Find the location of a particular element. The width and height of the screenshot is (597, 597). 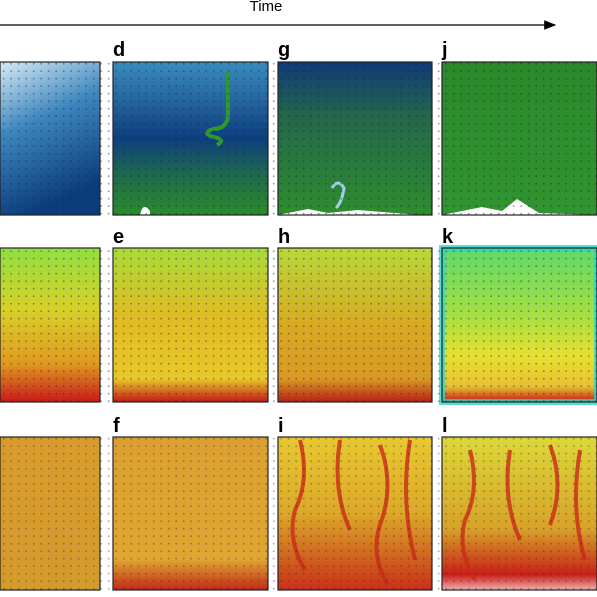

panel-label: k is located at coordinates (448, 237).